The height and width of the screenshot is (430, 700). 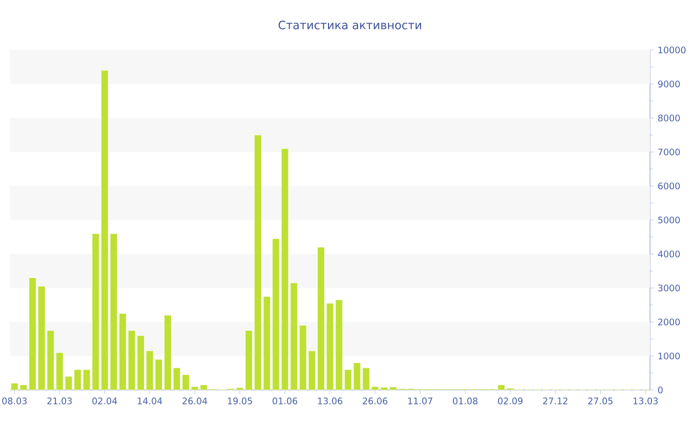 I want to click on x-tick-label: 26.04, so click(x=195, y=401).